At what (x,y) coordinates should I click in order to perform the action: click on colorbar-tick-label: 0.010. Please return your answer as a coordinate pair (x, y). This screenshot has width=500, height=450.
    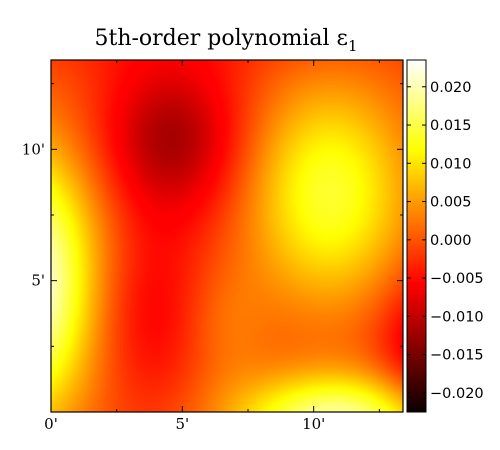
    Looking at the image, I should click on (451, 164).